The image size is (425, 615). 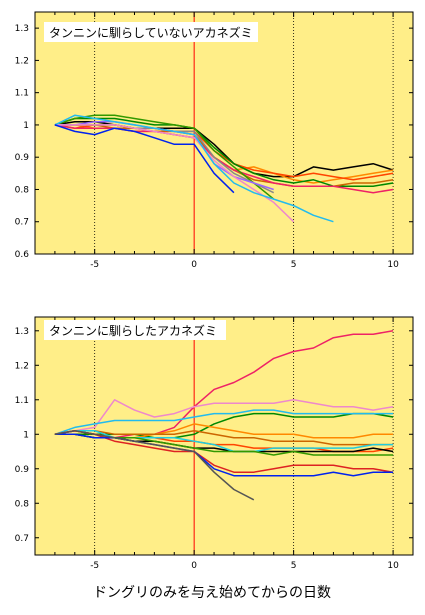 I want to click on panel-title: タンニンに馴らしたアカネズミ, so click(x=133, y=330).